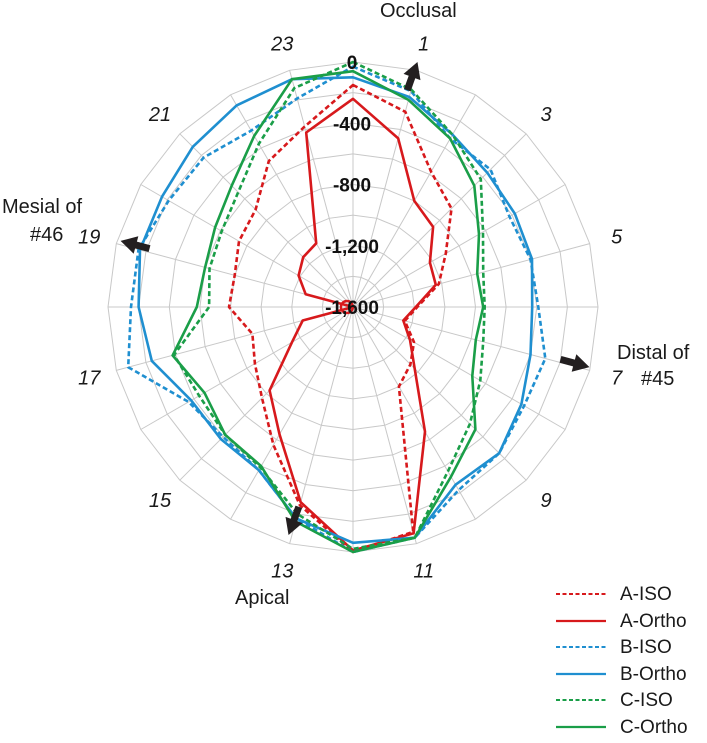  Describe the element at coordinates (89, 237) in the screenshot. I see `spoke-label: 19` at that location.